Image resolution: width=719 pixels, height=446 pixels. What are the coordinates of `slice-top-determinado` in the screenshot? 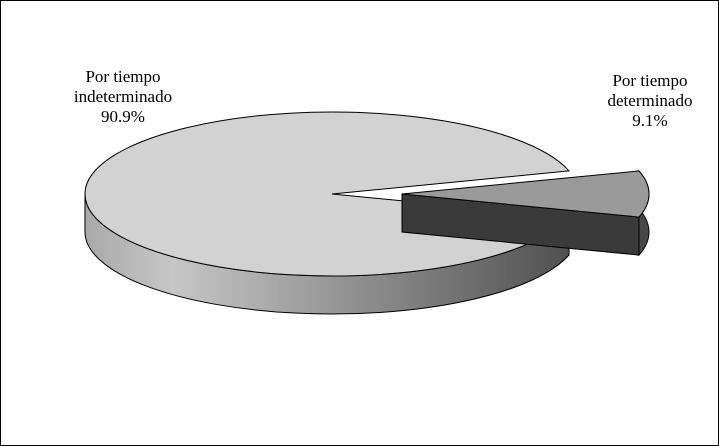 It's located at (525, 194).